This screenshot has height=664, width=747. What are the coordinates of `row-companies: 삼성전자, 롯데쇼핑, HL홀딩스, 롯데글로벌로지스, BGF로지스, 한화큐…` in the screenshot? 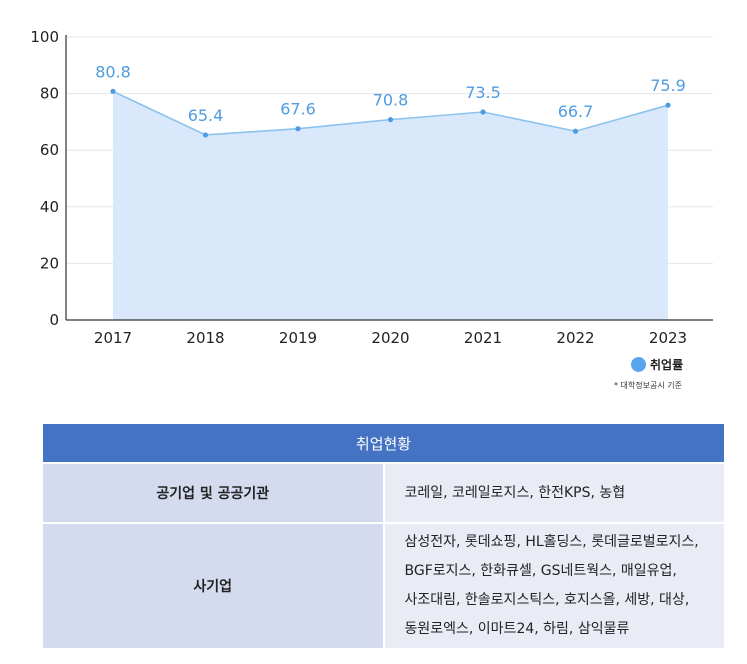 It's located at (553, 585).